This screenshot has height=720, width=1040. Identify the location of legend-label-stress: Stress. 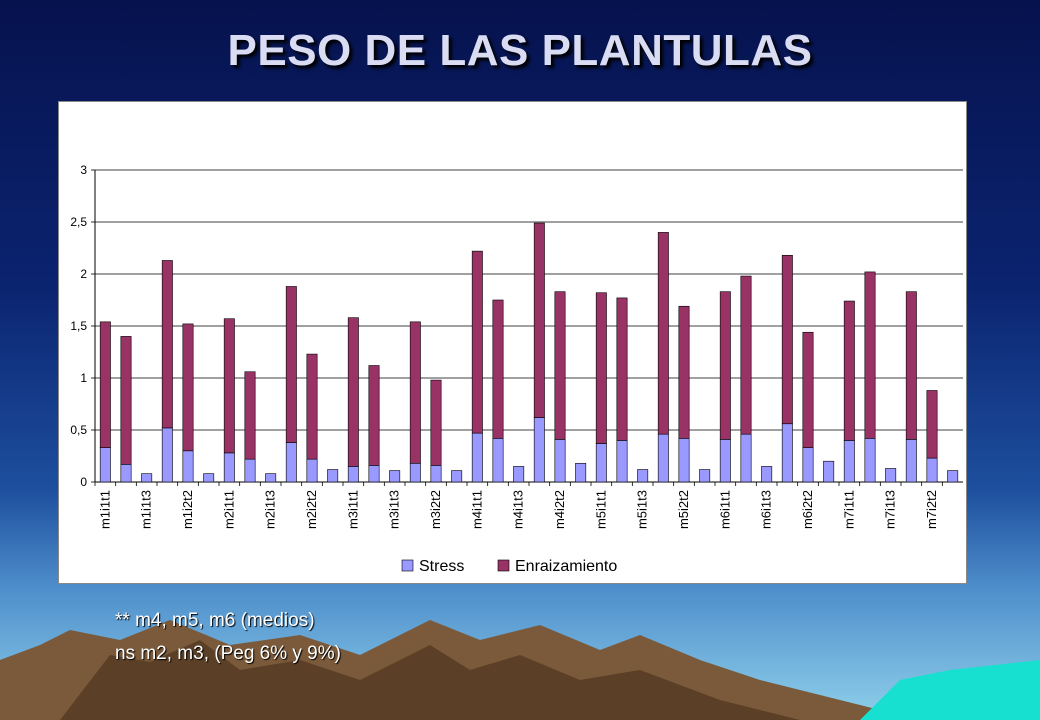
(441, 566).